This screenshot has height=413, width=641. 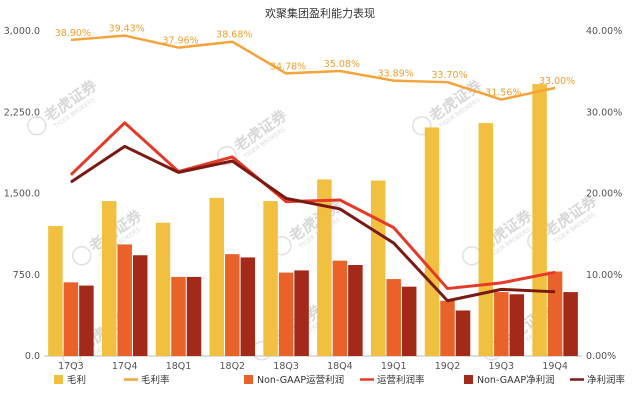 What do you see at coordinates (127, 29) in the screenshot?
I see `data-label: 39.43%` at bounding box center [127, 29].